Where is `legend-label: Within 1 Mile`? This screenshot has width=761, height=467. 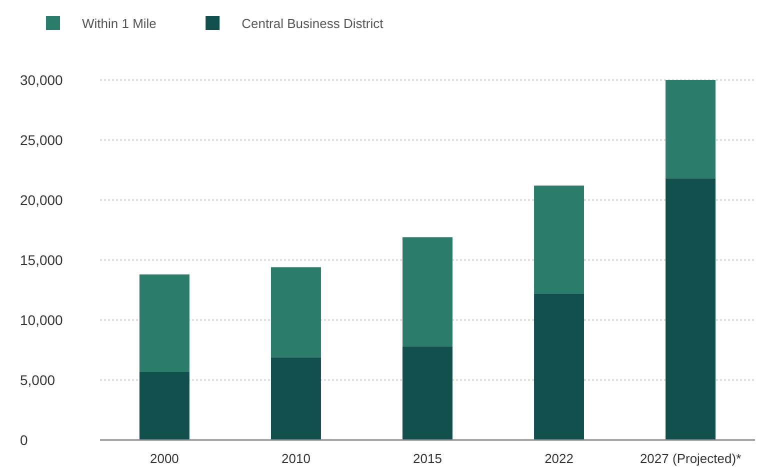
legend-label: Within 1 Mile is located at coordinates (119, 23).